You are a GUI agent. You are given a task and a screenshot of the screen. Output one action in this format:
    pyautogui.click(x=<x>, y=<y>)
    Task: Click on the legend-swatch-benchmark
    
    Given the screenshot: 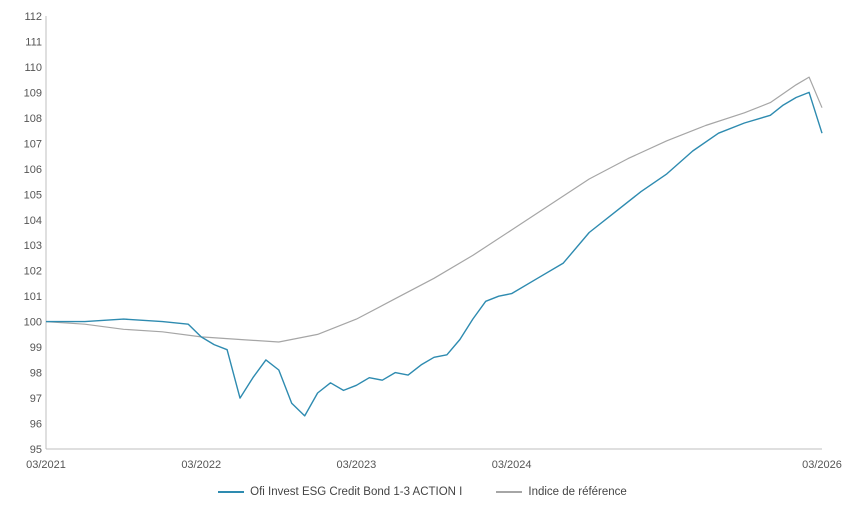 What is the action you would take?
    pyautogui.click(x=509, y=492)
    